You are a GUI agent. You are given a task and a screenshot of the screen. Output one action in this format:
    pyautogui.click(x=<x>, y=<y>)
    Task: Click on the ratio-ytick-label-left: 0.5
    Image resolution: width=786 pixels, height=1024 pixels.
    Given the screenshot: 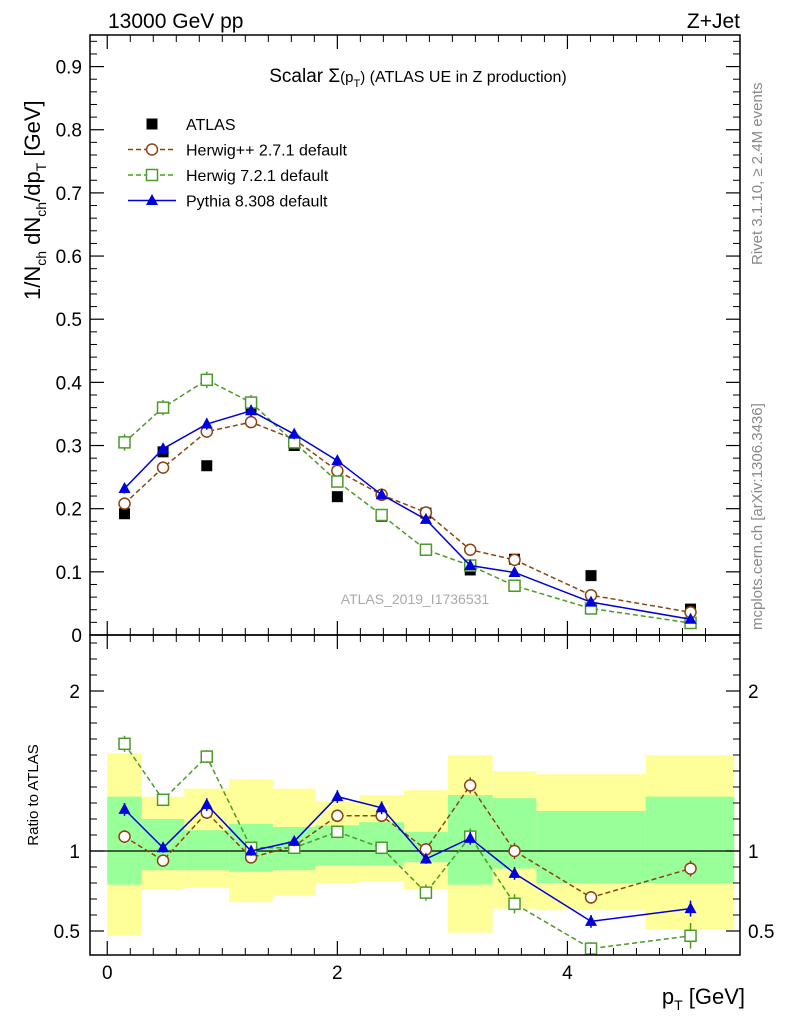 What is the action you would take?
    pyautogui.click(x=67, y=932)
    